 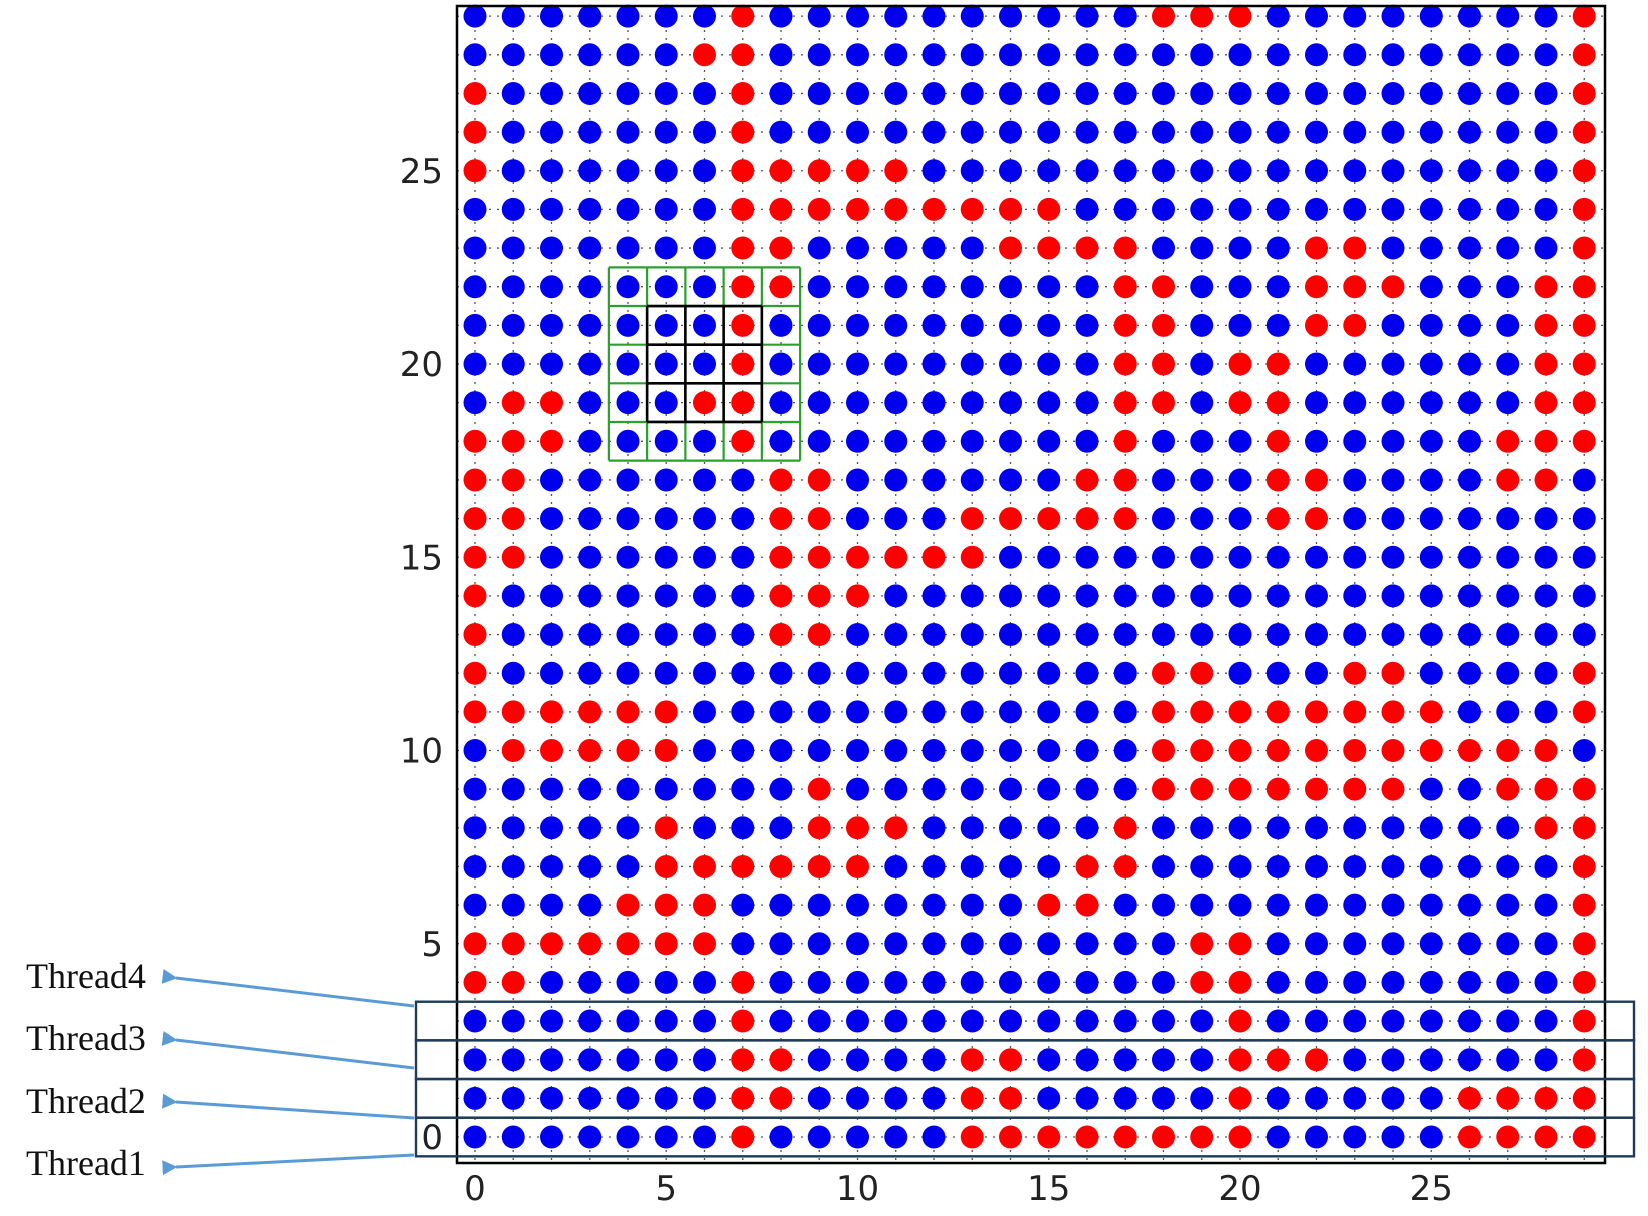 What do you see at coordinates (86, 1163) in the screenshot?
I see `thread-label-1: Thread1` at bounding box center [86, 1163].